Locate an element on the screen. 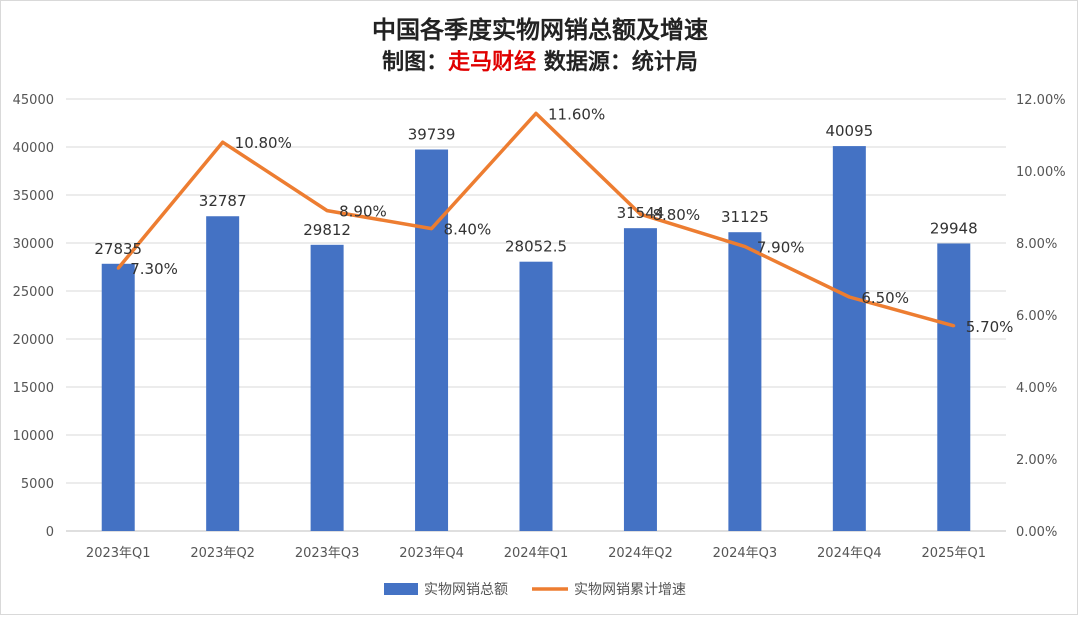 This screenshot has height=617, width=1080. bar-data-label: 31125 is located at coordinates (745, 217).